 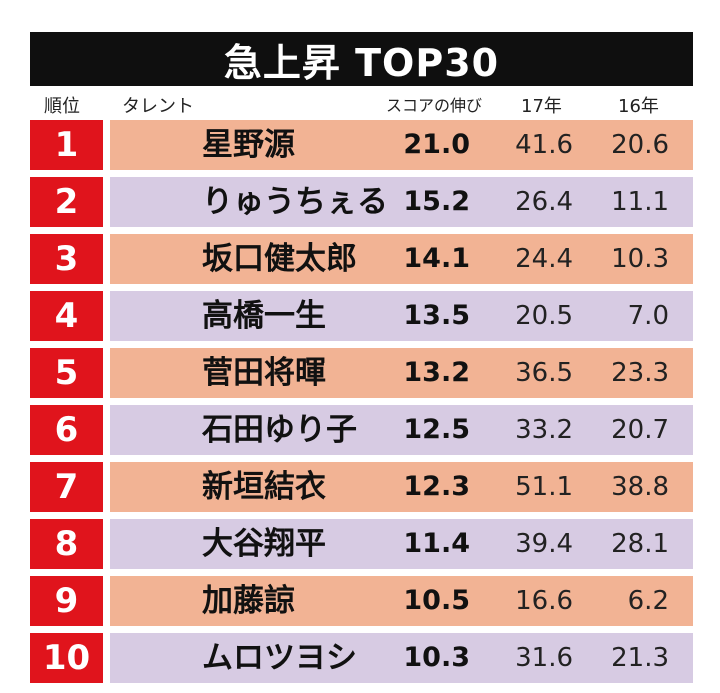 What do you see at coordinates (544, 430) in the screenshot?
I see `score-17: 33.2` at bounding box center [544, 430].